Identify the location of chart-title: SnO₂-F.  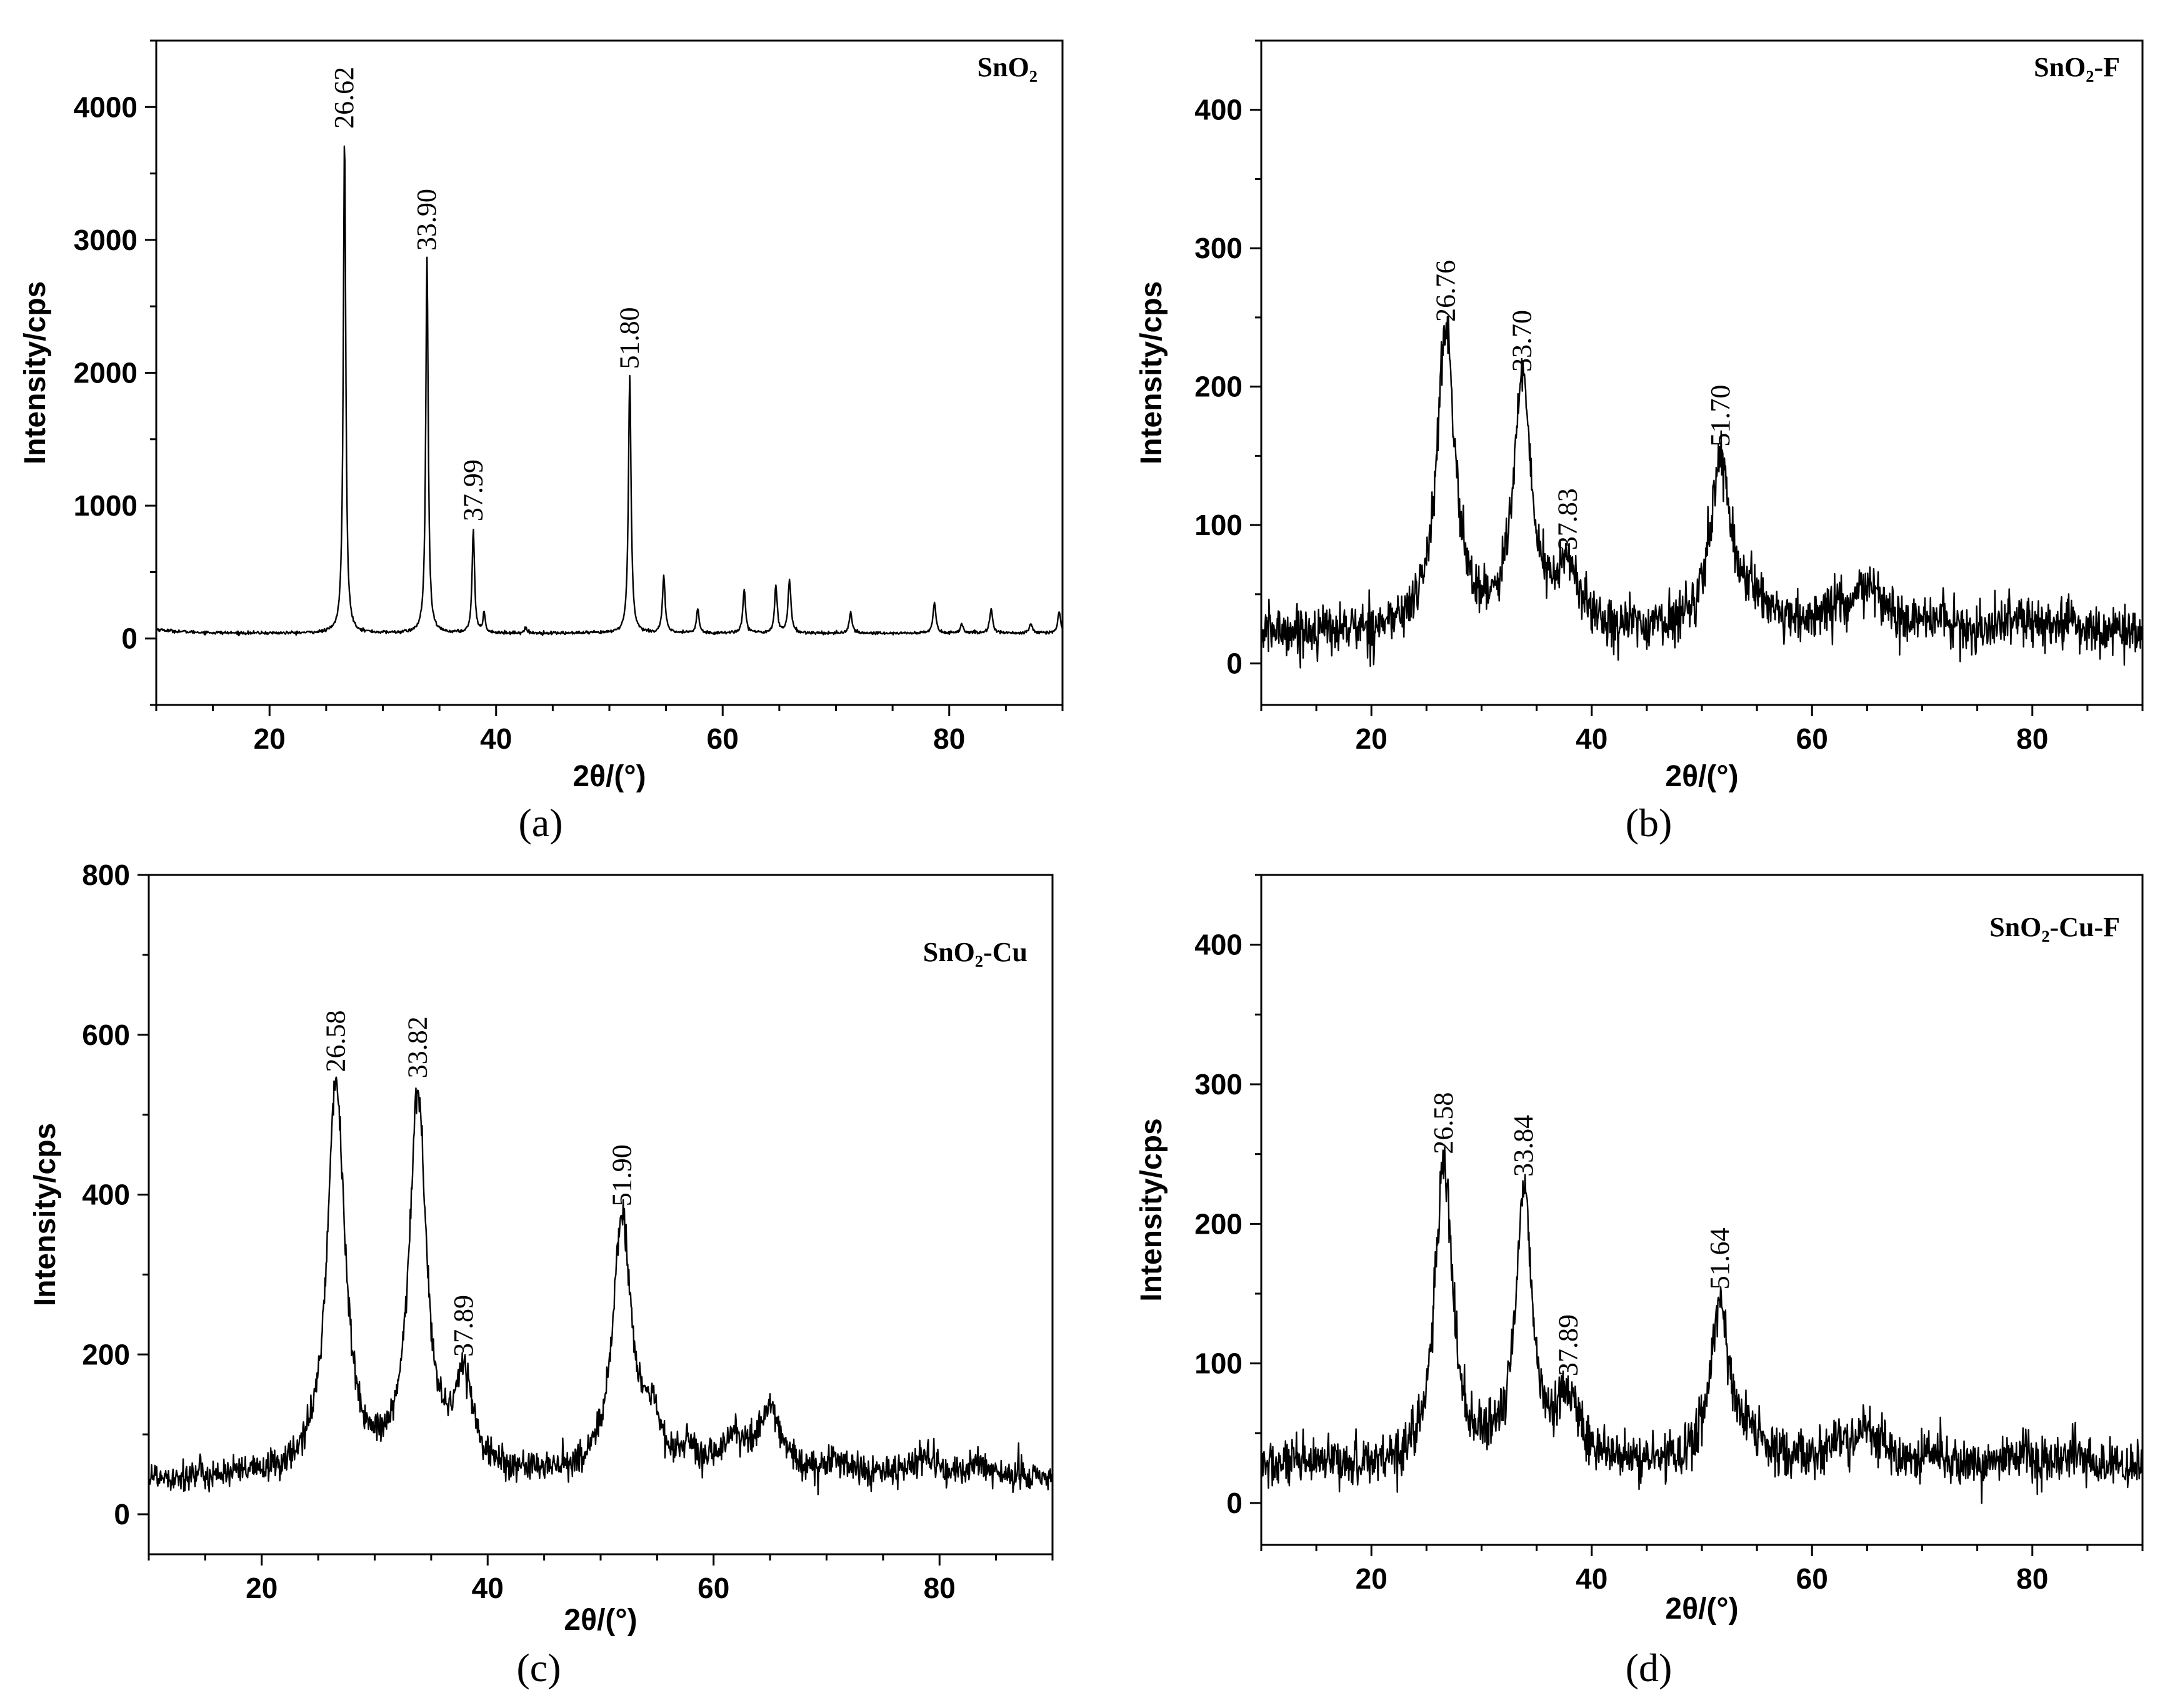
(2077, 67).